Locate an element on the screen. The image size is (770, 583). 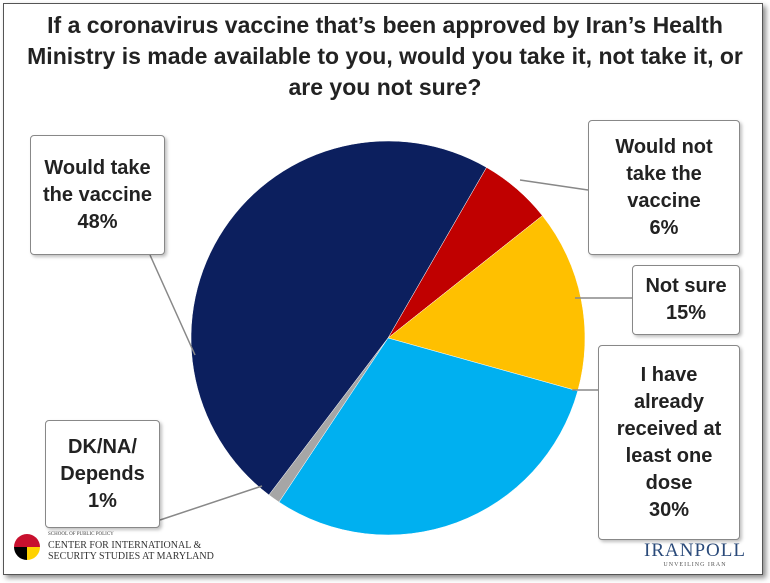
iranpoll-logo: IRANPOLL UNVEILING IRAN is located at coordinates (695, 554).